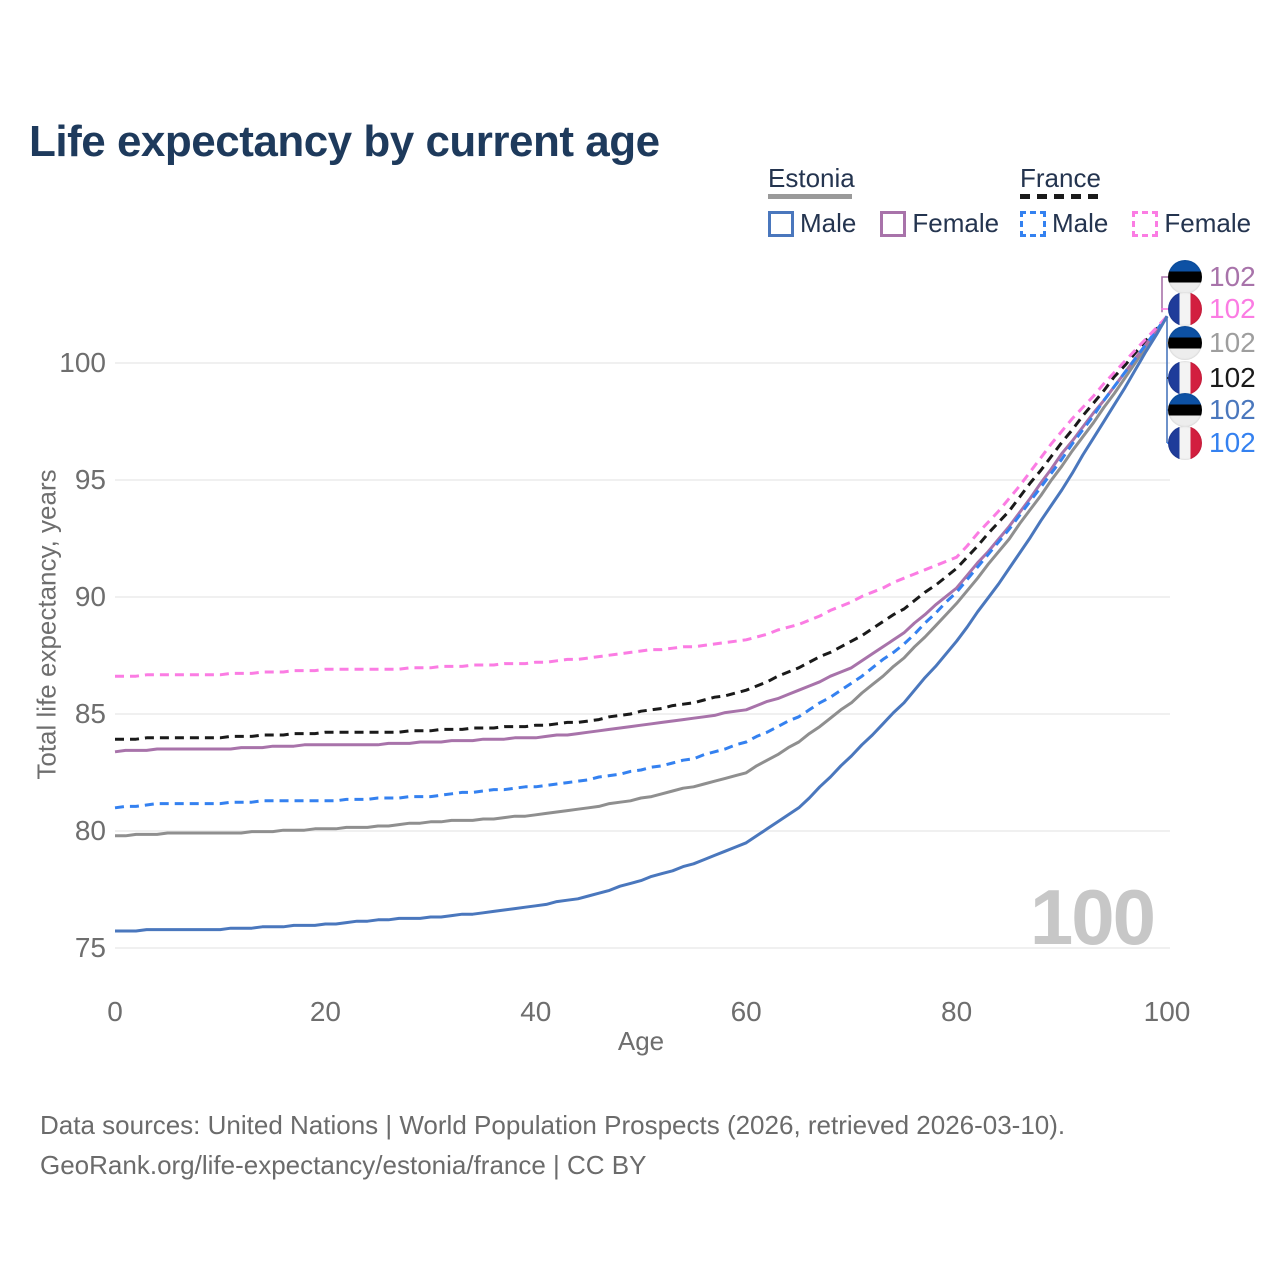 This screenshot has width=1280, height=1280. What do you see at coordinates (115, 1011) in the screenshot?
I see `x-tick-0: 0` at bounding box center [115, 1011].